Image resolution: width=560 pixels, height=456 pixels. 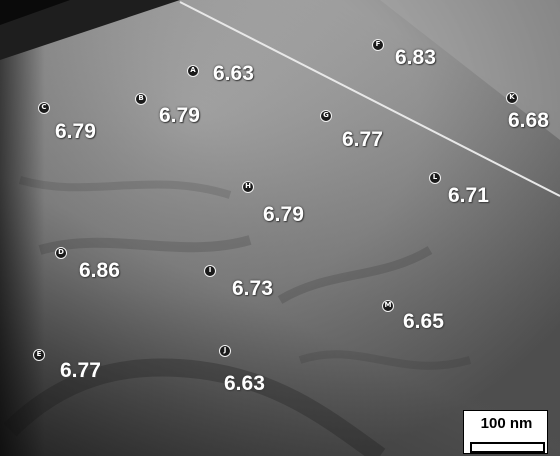 What do you see at coordinates (141, 99) in the screenshot?
I see `point-marker-b: B` at bounding box center [141, 99].